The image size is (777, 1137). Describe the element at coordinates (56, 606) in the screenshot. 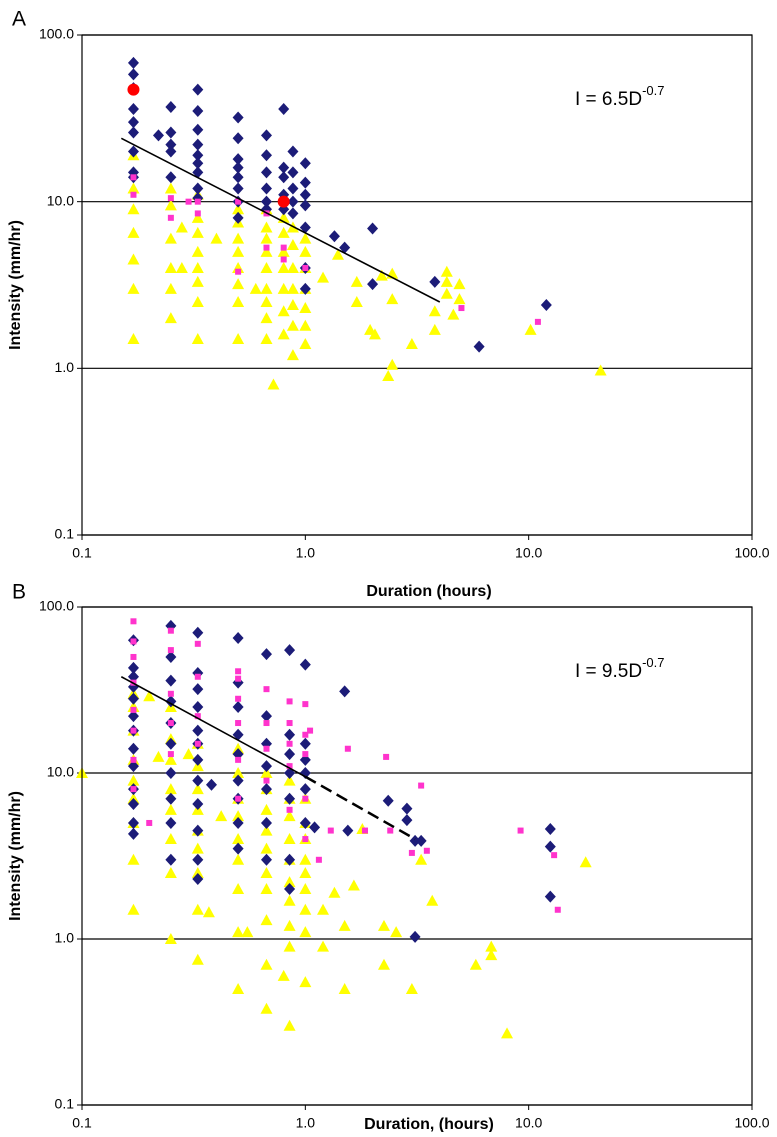

I see `y-tick-label: 100.0` at that location.